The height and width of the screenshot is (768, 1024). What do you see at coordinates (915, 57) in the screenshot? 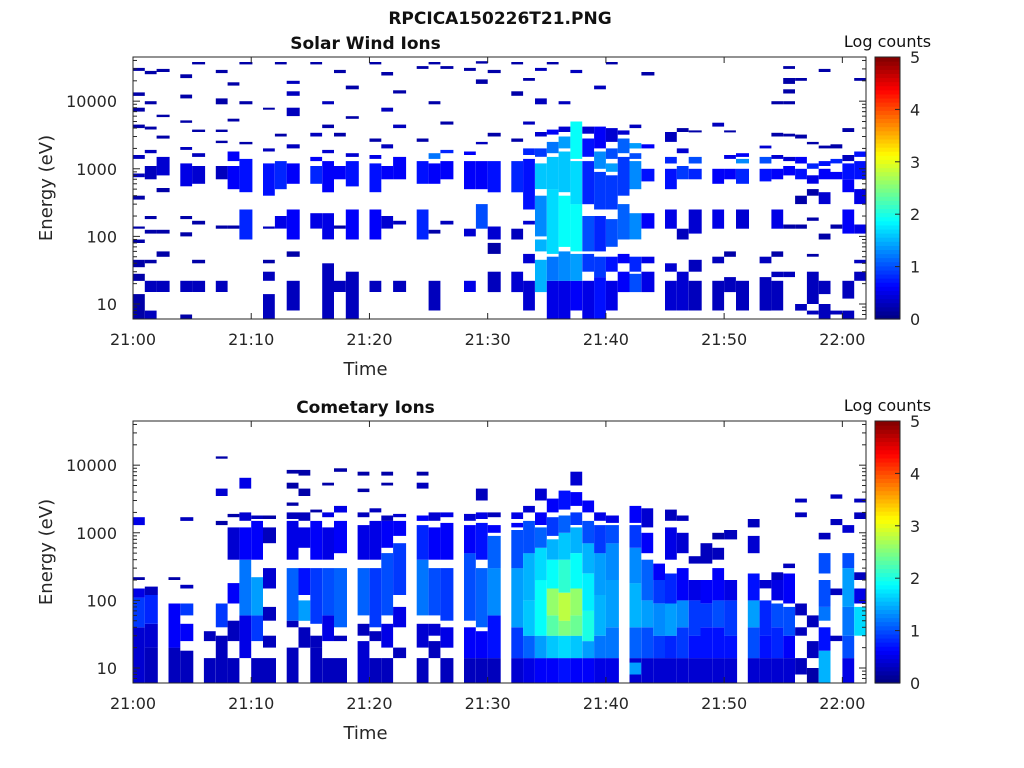
I see `sw-colorbar-tick-label: 5` at bounding box center [915, 57].